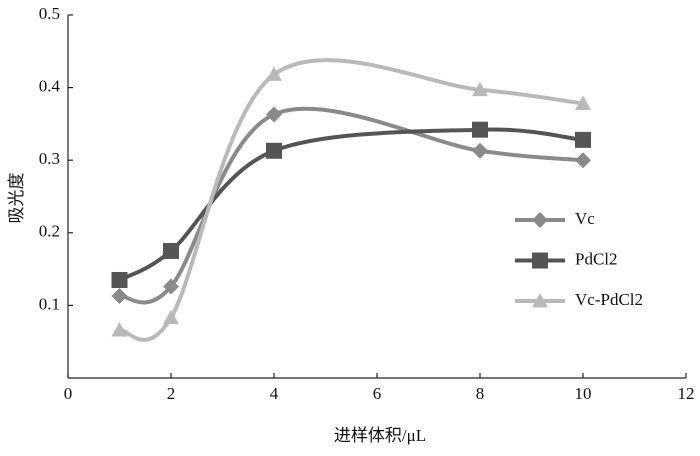  What do you see at coordinates (686, 393) in the screenshot?
I see `x-tick-label: 12` at bounding box center [686, 393].